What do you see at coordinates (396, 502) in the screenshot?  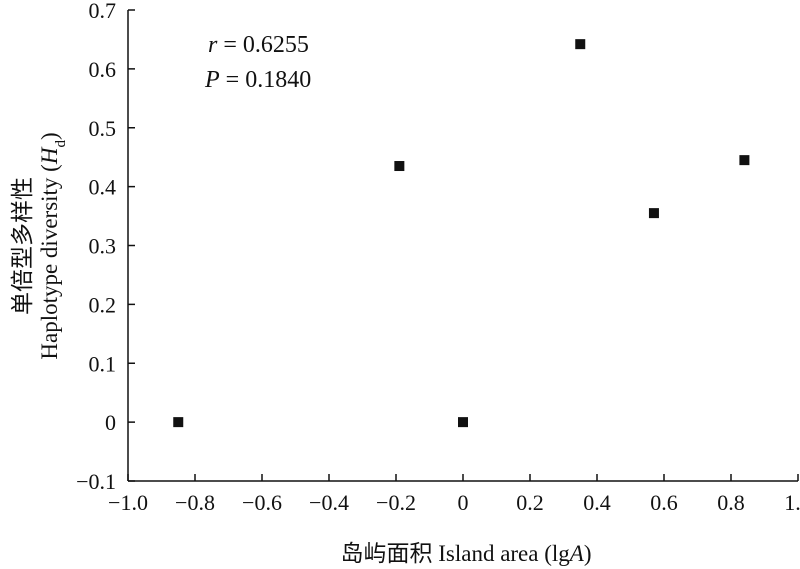 I see `x-tick-label: −0.2` at bounding box center [396, 502].